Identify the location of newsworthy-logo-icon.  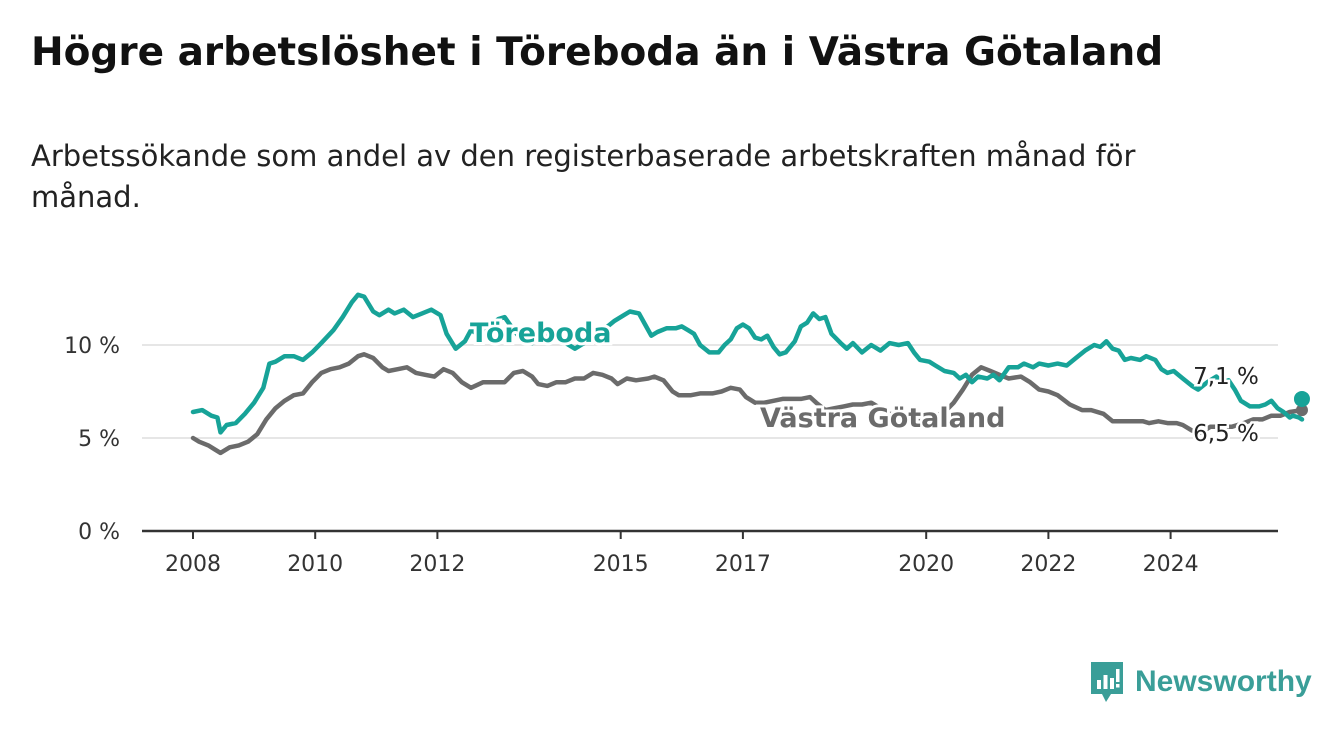
(1107, 682).